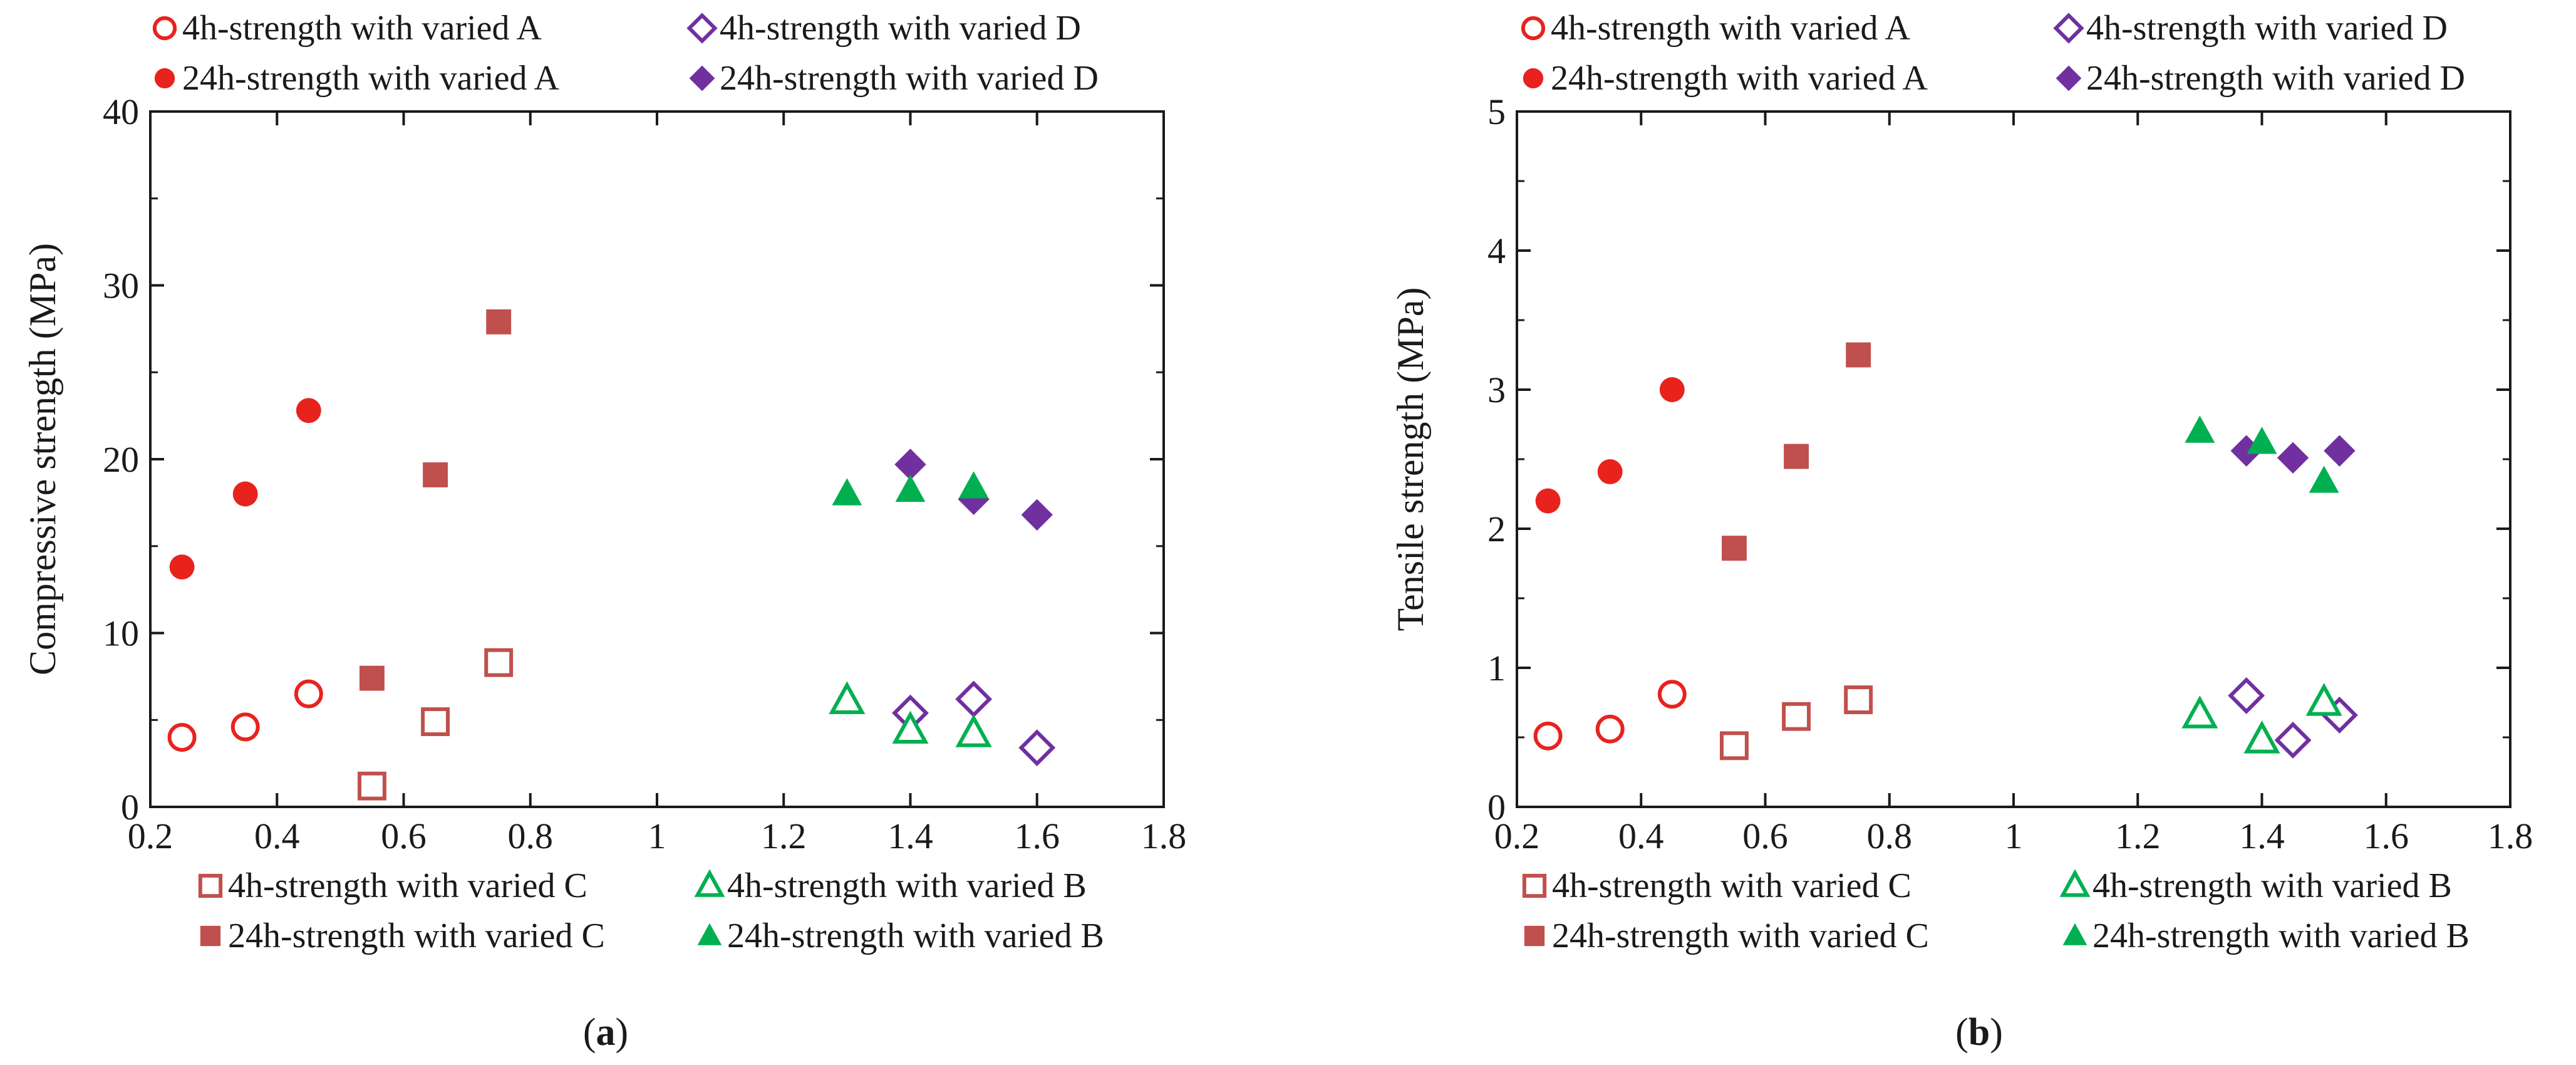  Describe the element at coordinates (2138, 836) in the screenshot. I see `chart-b-x-tick-label: 1.2` at that location.